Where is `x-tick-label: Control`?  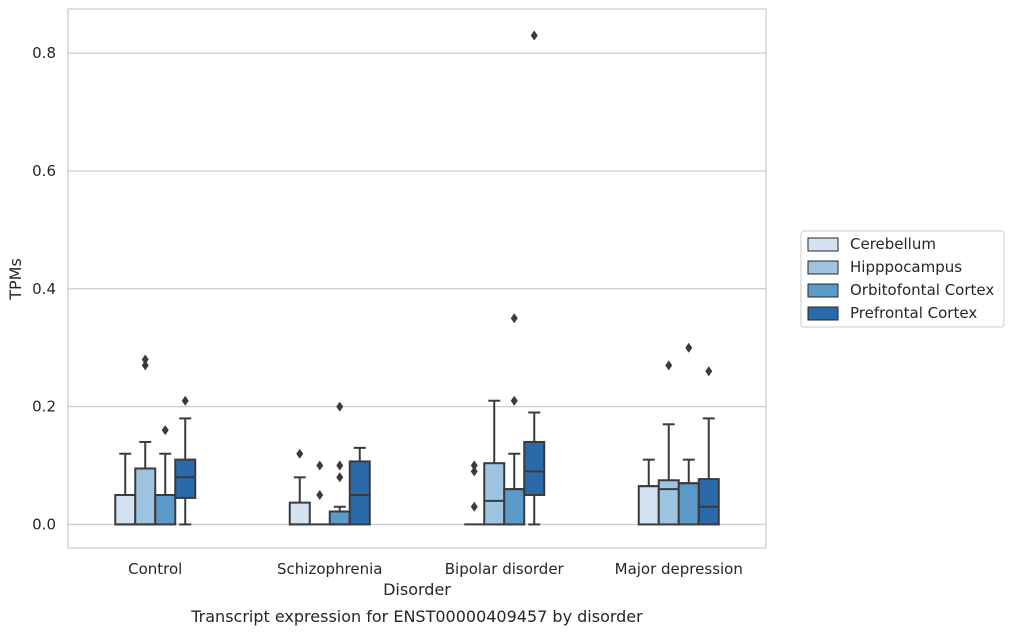
x-tick-label: Control is located at coordinates (155, 569).